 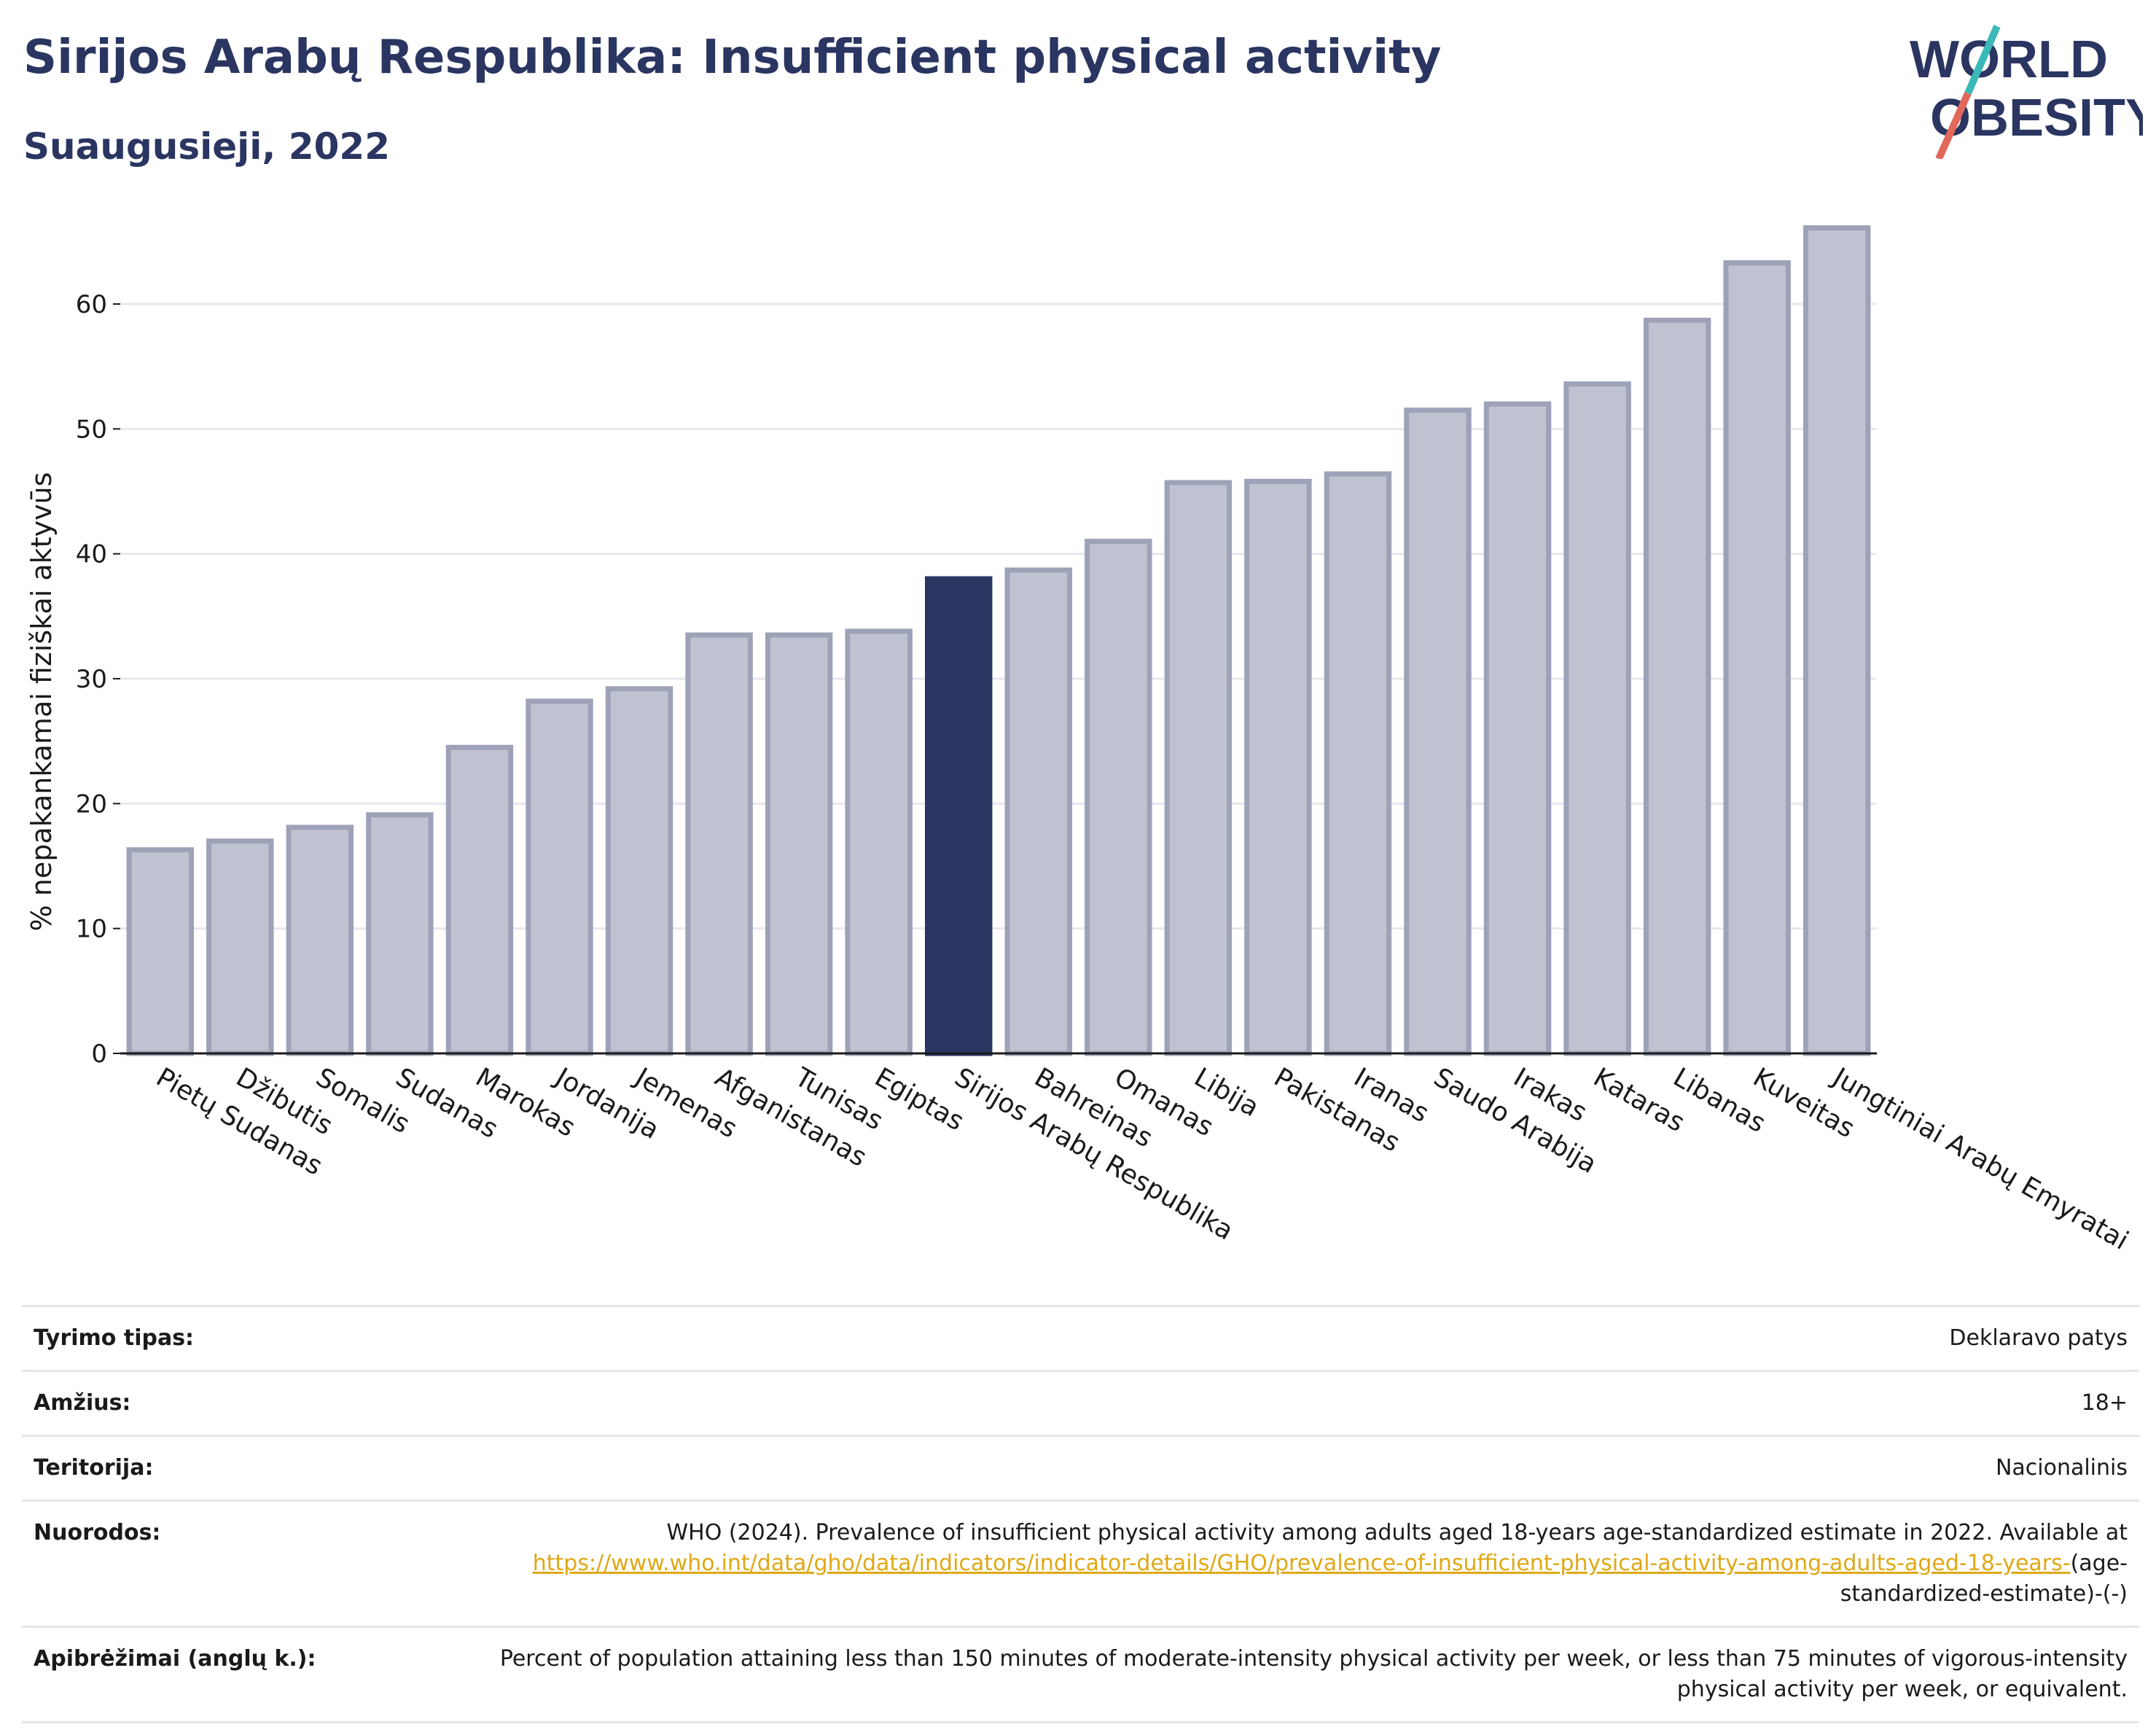 I want to click on y-tick-label: 20, so click(x=92, y=804).